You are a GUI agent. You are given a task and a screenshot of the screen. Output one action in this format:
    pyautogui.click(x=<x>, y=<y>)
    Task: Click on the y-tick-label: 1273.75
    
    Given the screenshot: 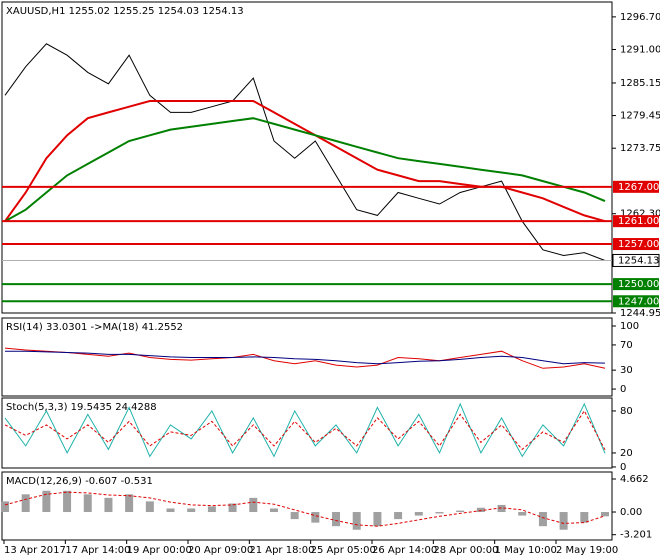 What is the action you would take?
    pyautogui.click(x=640, y=148)
    